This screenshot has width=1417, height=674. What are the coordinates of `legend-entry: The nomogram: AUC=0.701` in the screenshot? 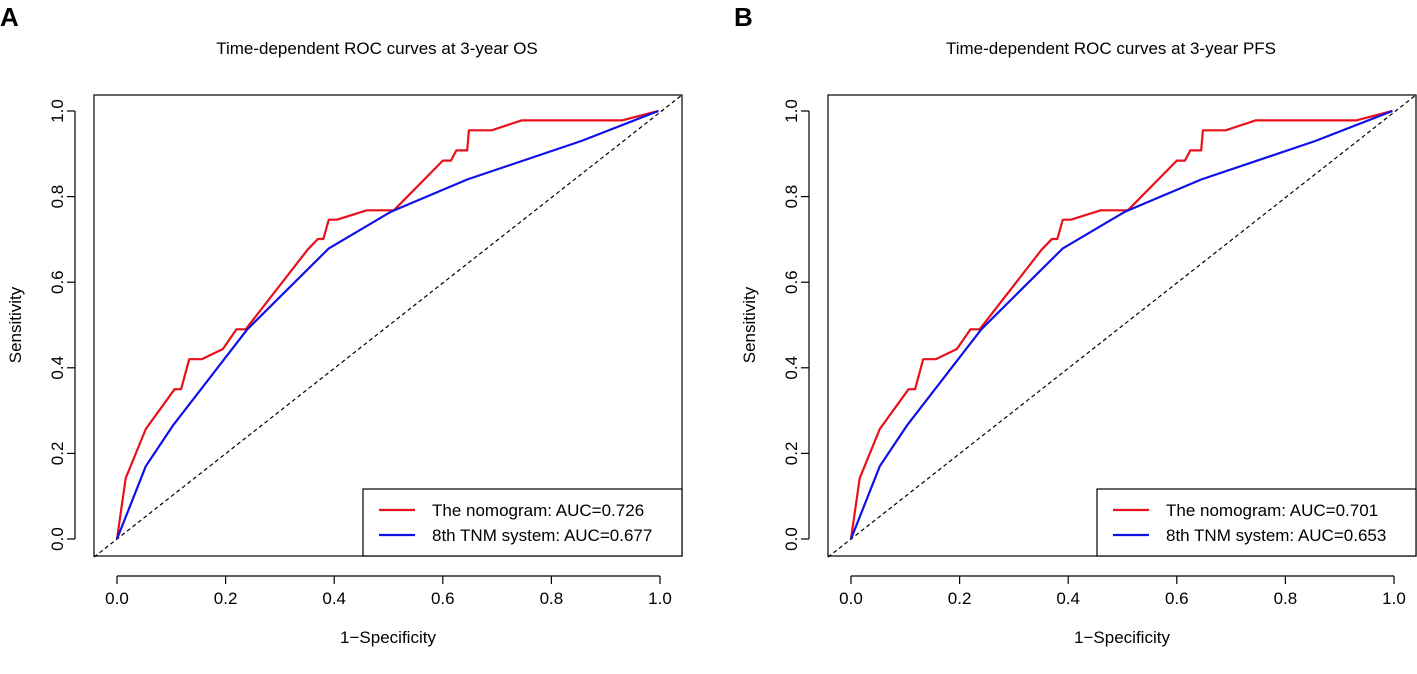 It's located at (1272, 510).